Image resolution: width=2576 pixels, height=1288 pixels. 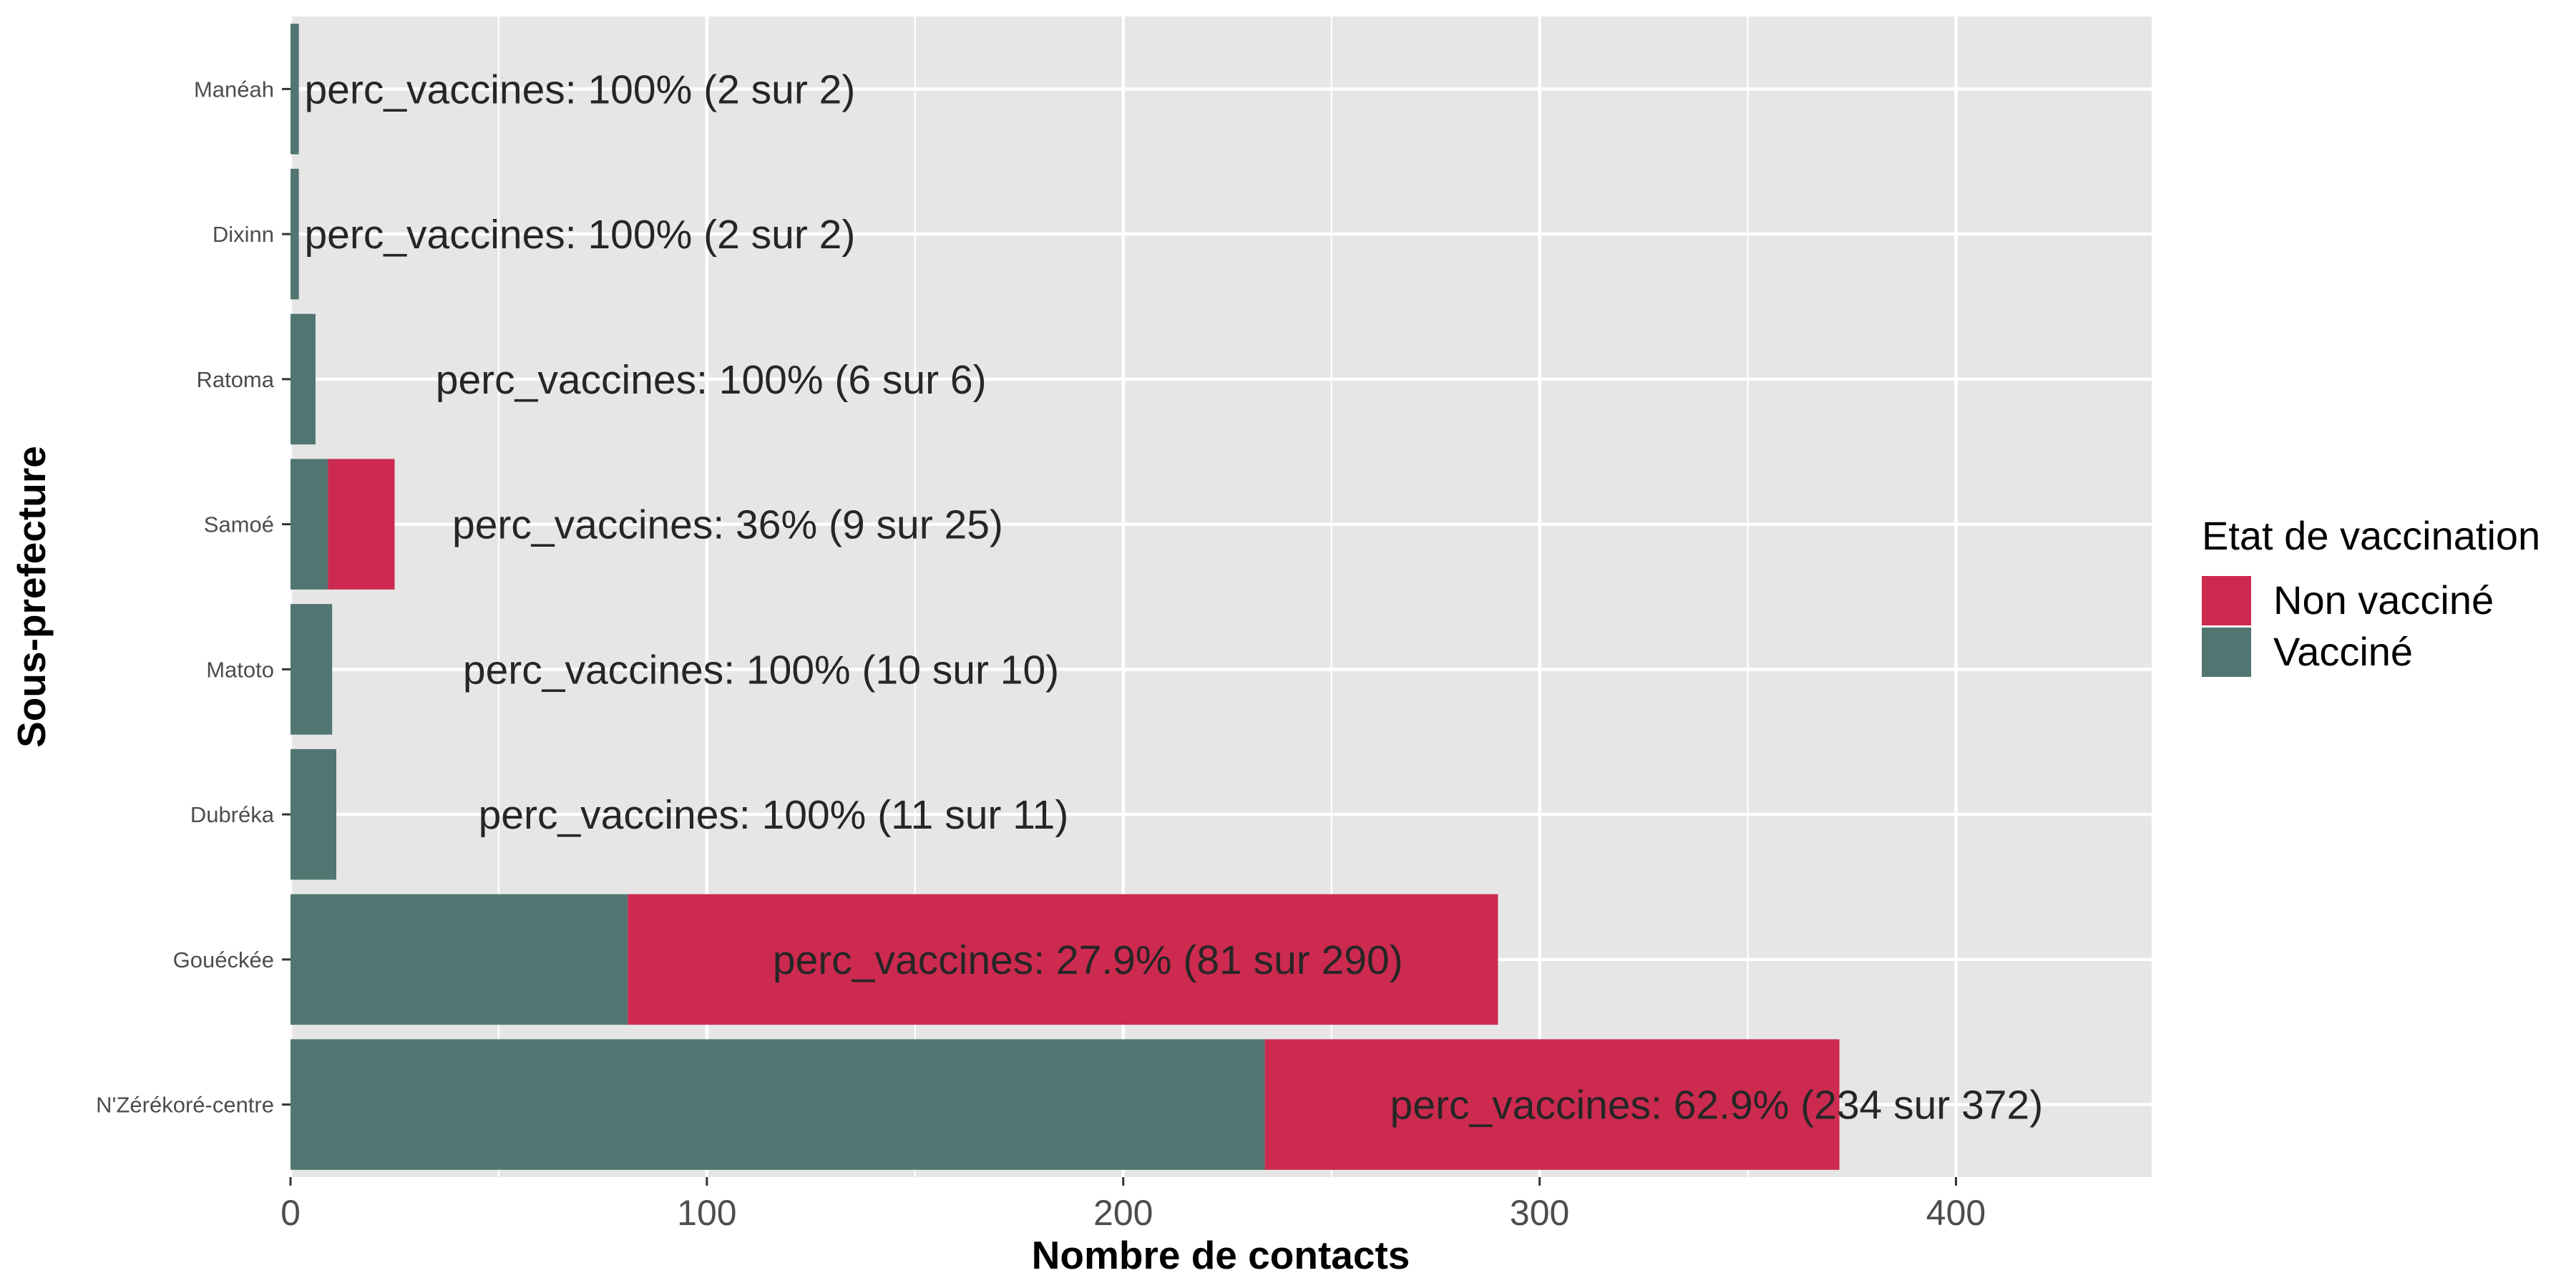 I want to click on legend-swatch-vaccine, so click(x=2226, y=652).